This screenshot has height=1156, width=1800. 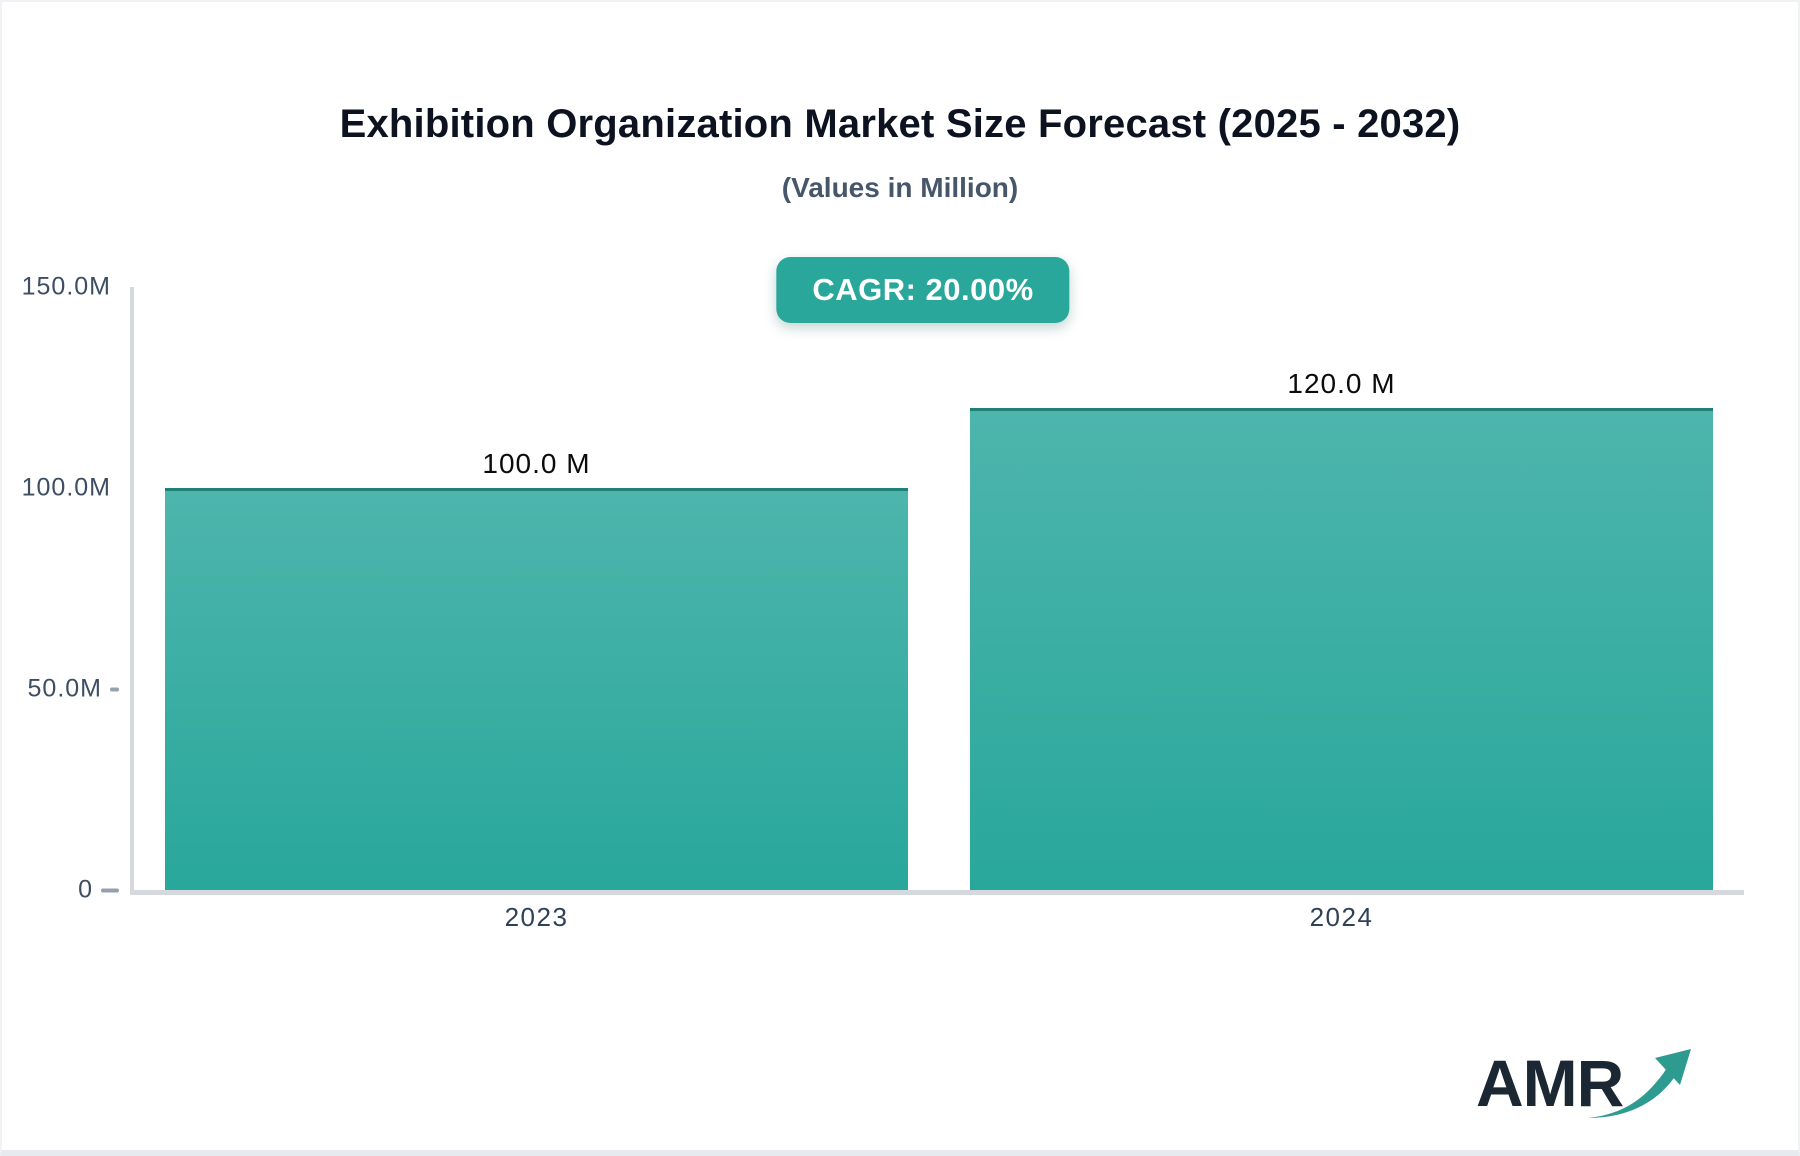 I want to click on y-axis: 150.0M 100.0M 50.0M 0, so click(x=68, y=588).